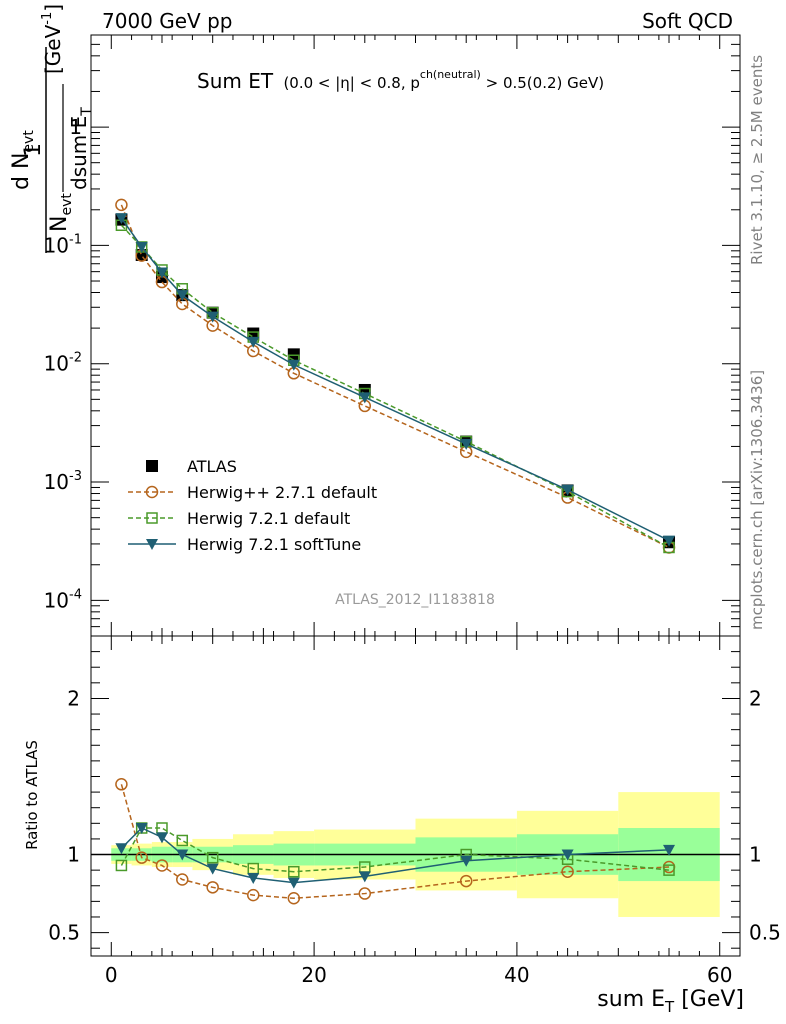  Describe the element at coordinates (313, 975) in the screenshot. I see `x-tick-label-20: 20` at that location.